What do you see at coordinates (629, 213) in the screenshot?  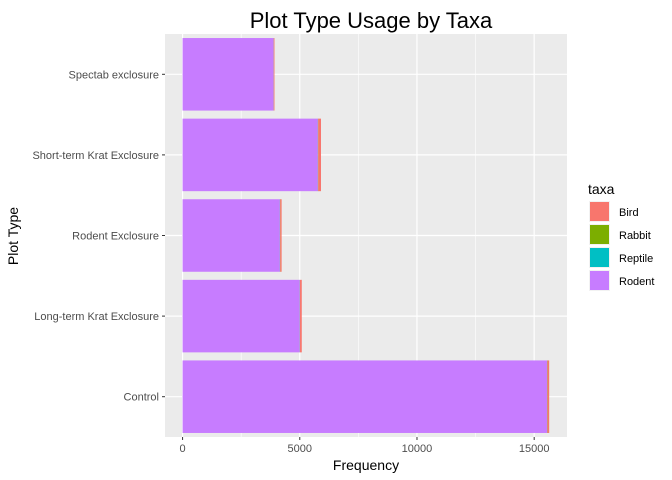 I see `legend-label-bird: Bird` at bounding box center [629, 213].